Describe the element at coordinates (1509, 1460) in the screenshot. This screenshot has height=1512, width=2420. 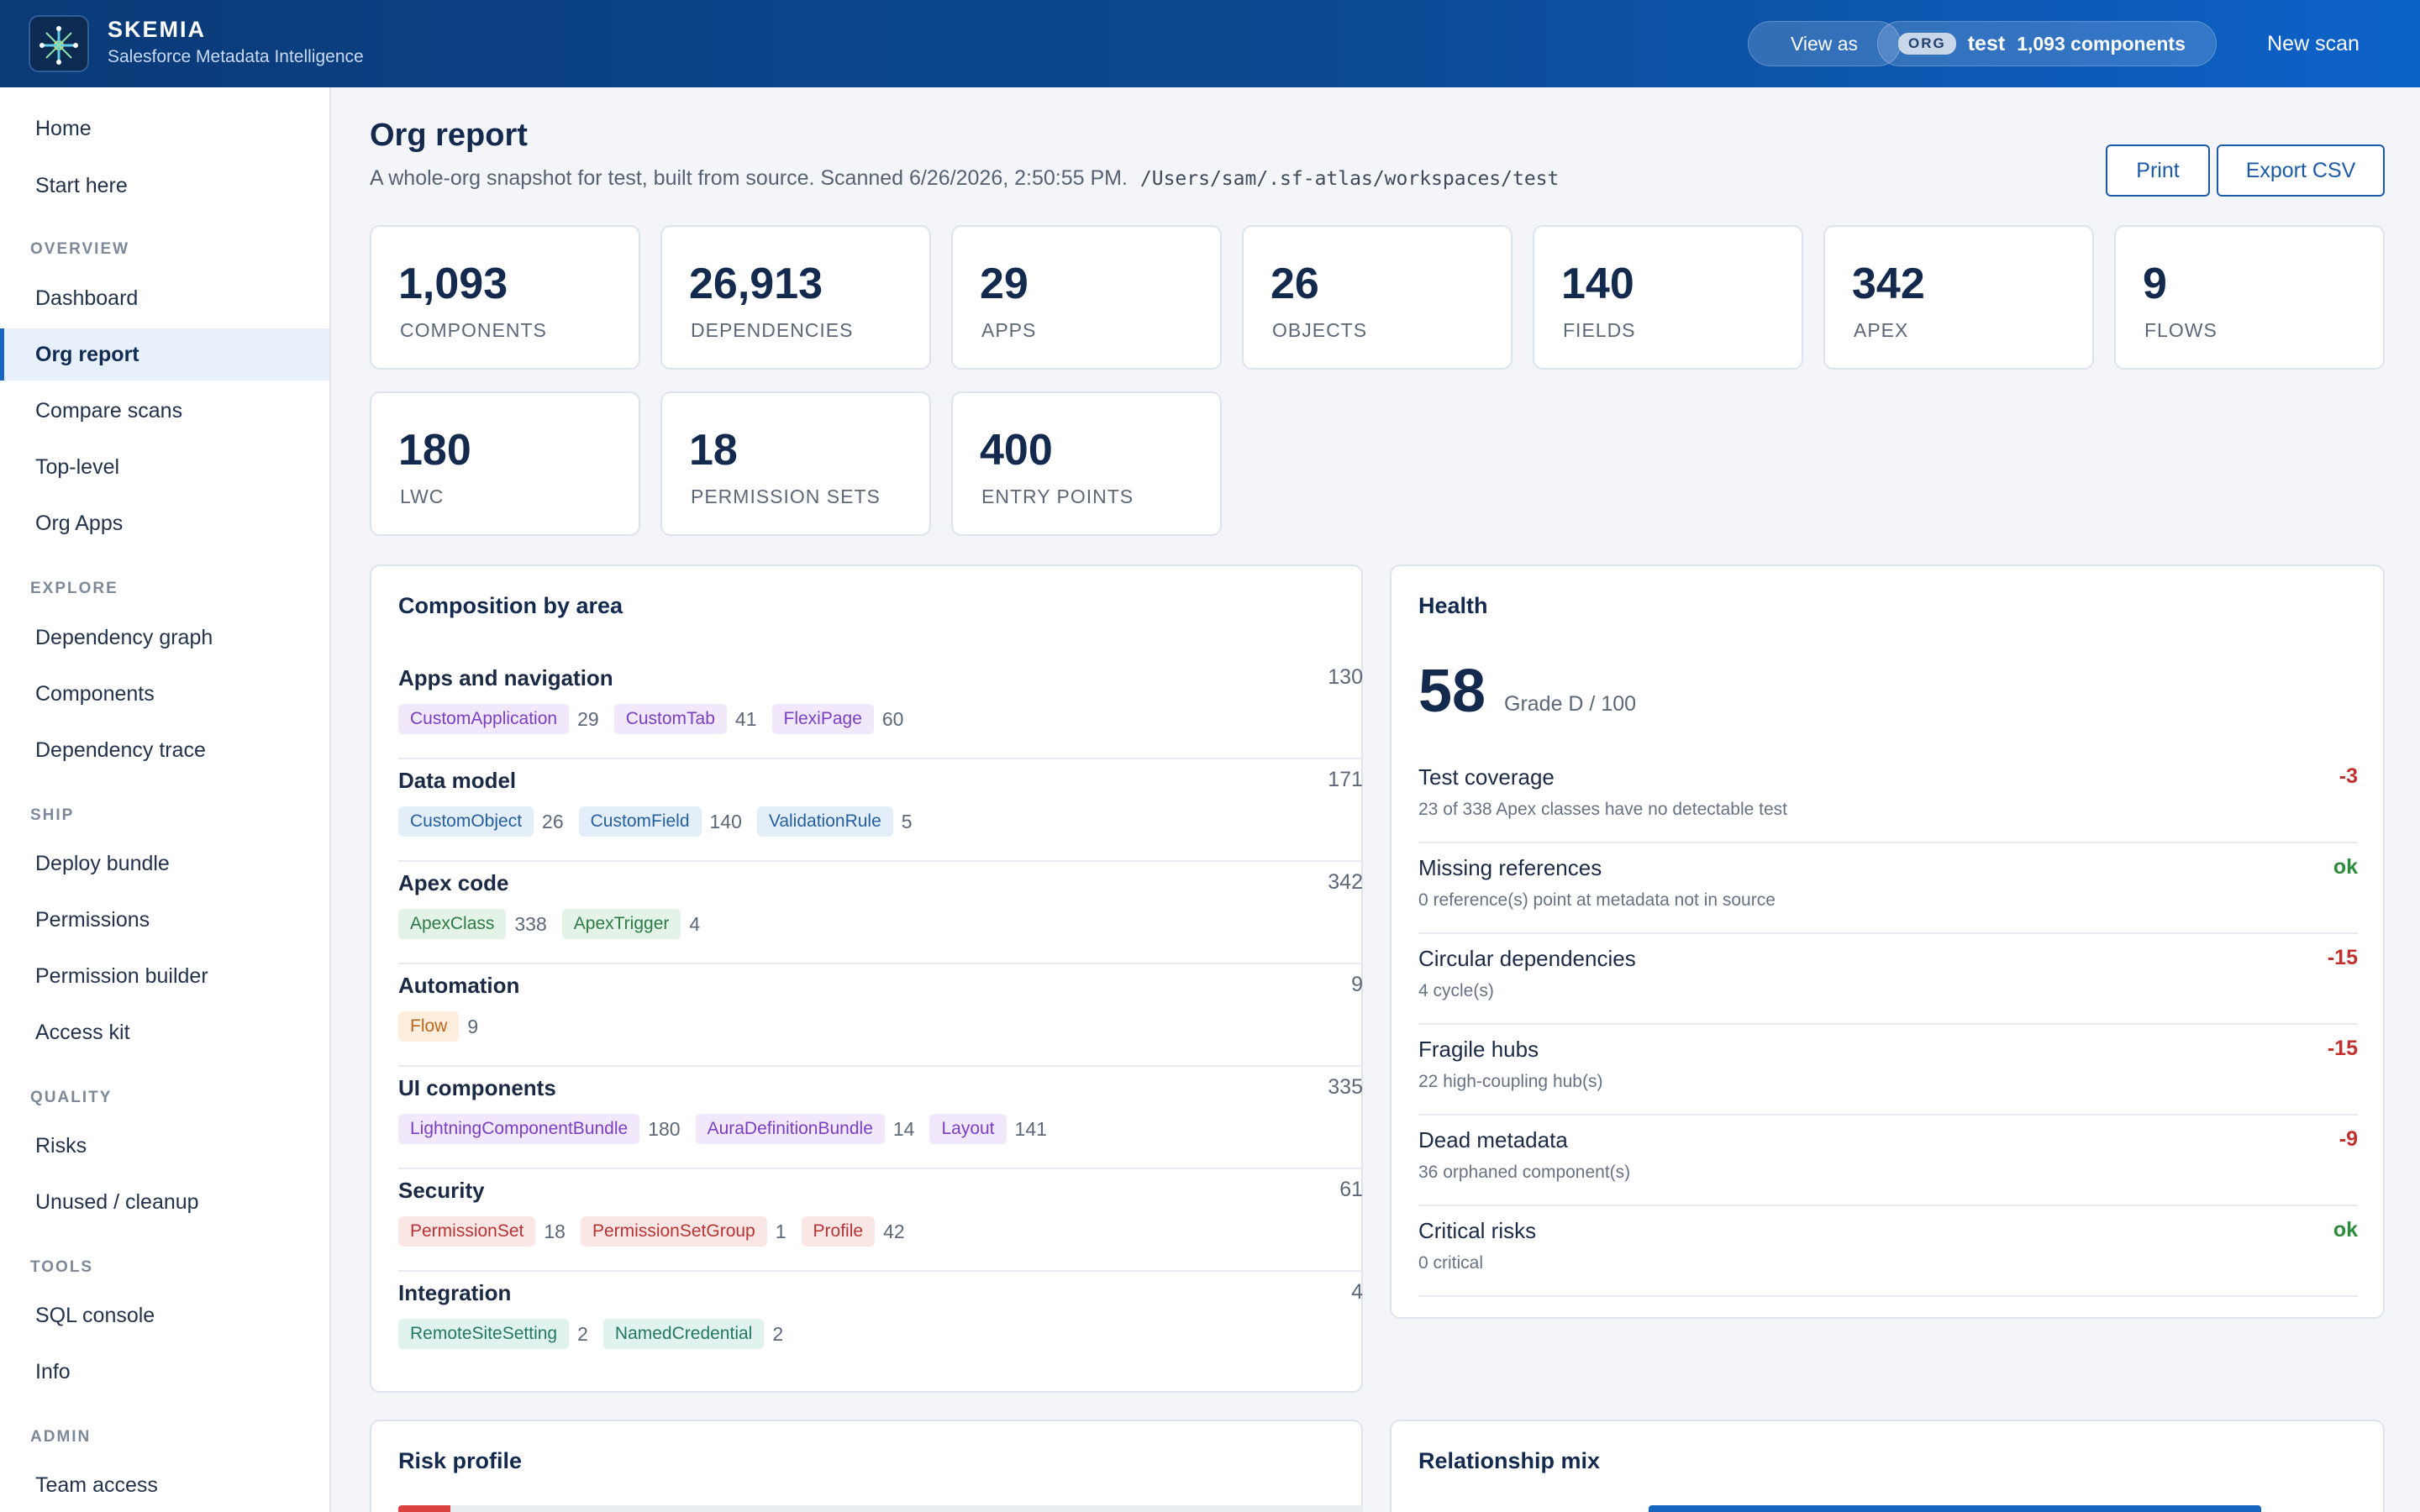
I see `relationship-mix-title: Relationship mix` at that location.